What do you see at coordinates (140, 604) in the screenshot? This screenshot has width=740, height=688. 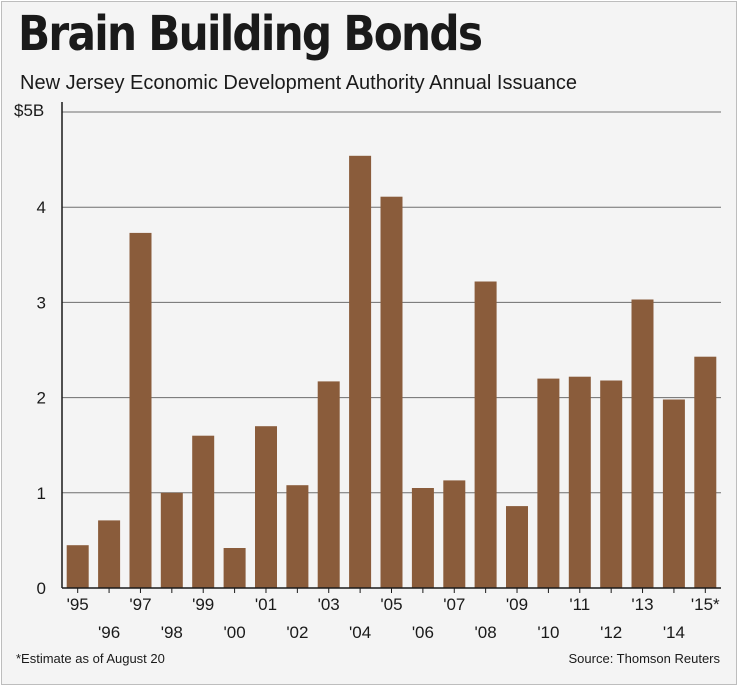 I see `x-tick-label: '97` at bounding box center [140, 604].